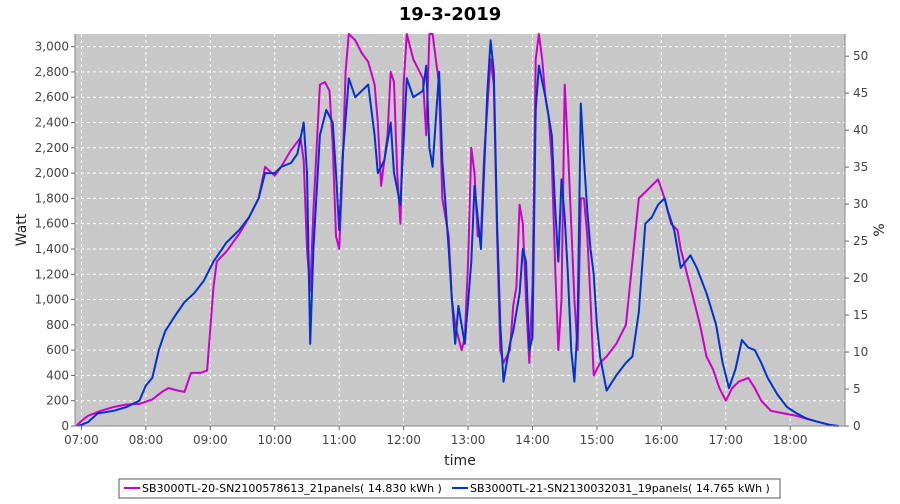  I want to click on legend-box, so click(449, 488).